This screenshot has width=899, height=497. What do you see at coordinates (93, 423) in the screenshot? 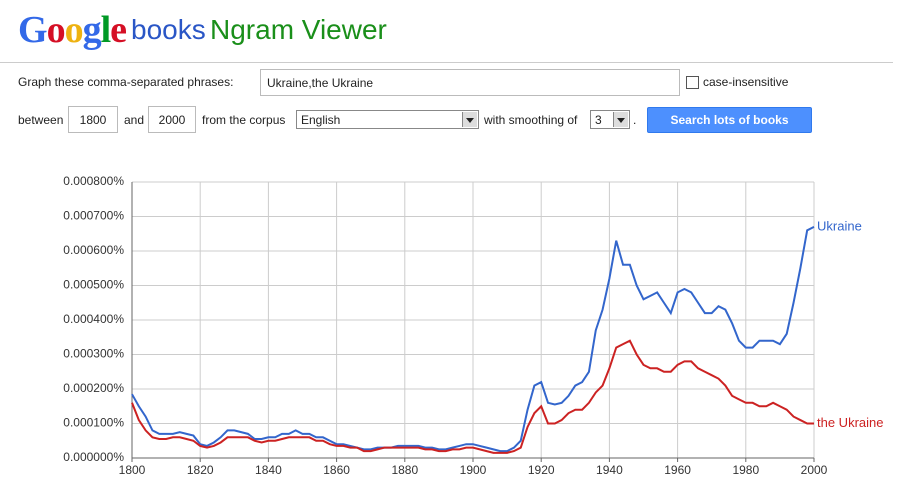
I see `y-tick-label: 0.000100%` at bounding box center [93, 423].